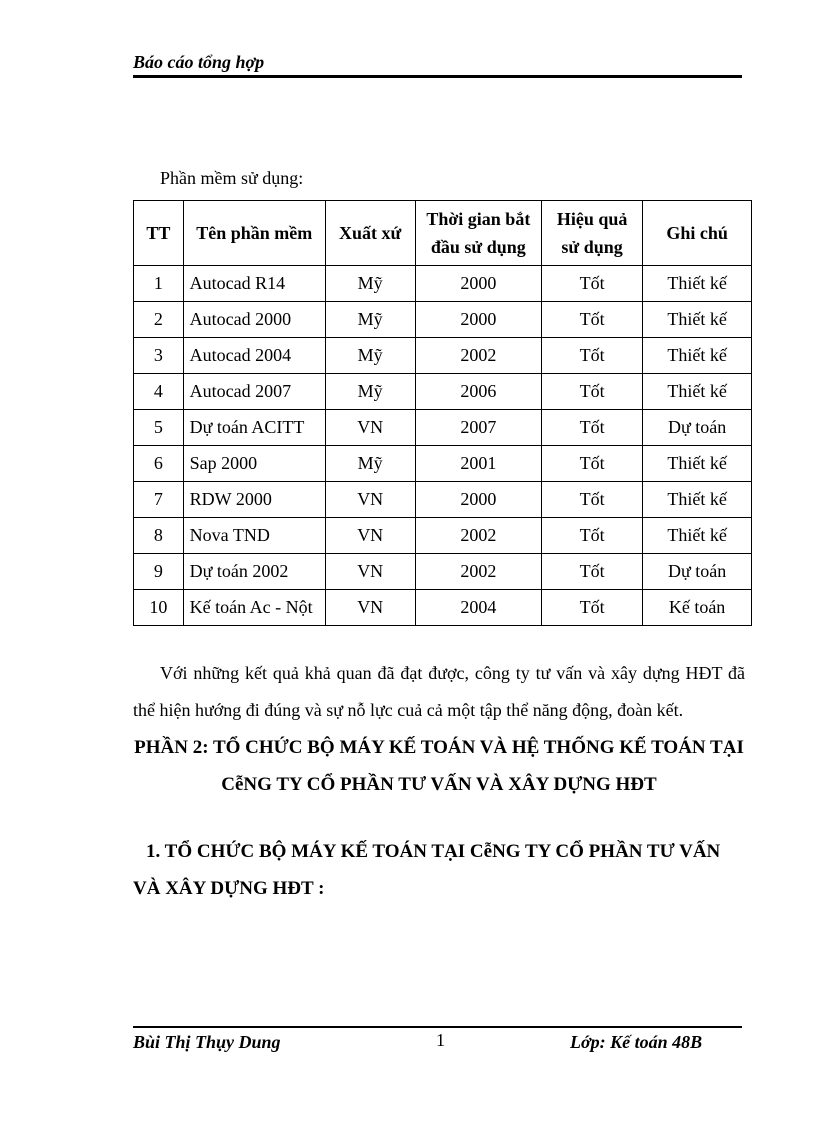 This screenshot has width=816, height=1123. I want to click on table-cell: 1, so click(158, 283).